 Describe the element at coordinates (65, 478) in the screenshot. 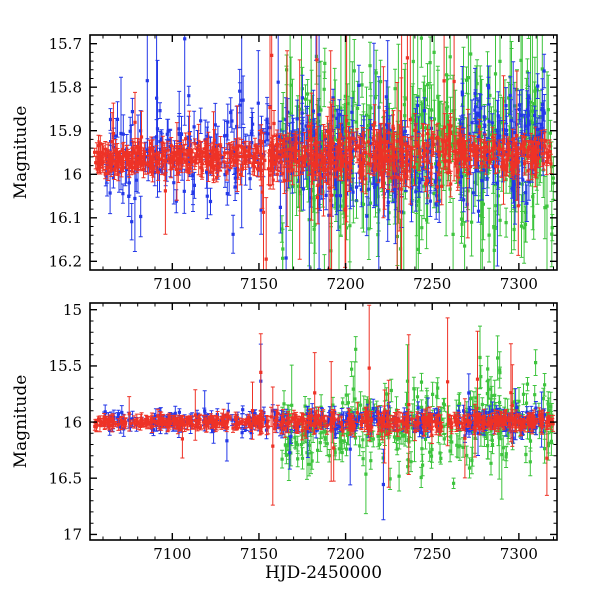

I see `y-tick-label: 16.5` at that location.